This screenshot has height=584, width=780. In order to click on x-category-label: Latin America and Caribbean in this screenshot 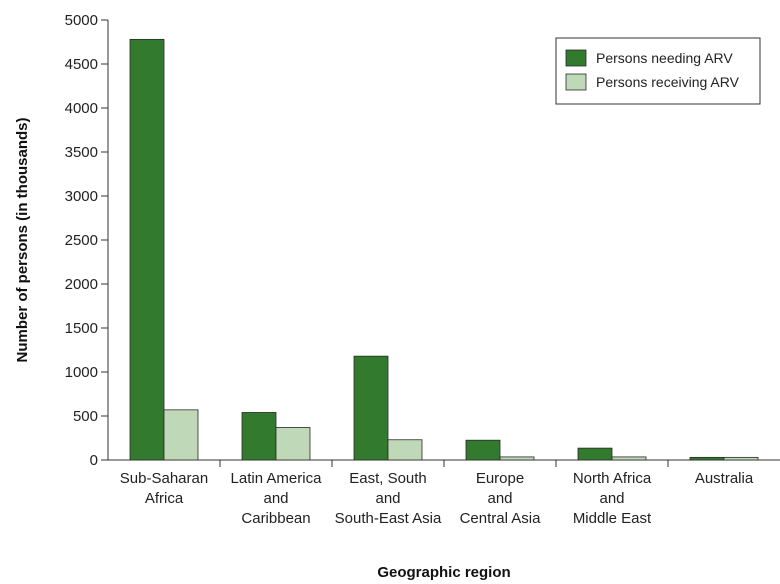, I will do `click(277, 498)`.